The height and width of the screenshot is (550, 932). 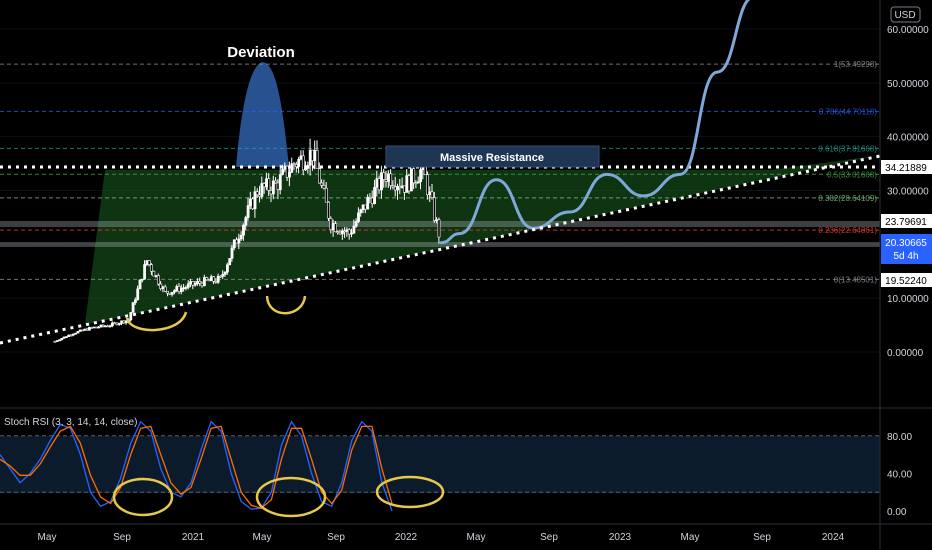 I want to click on rsi-line, so click(x=196, y=467).